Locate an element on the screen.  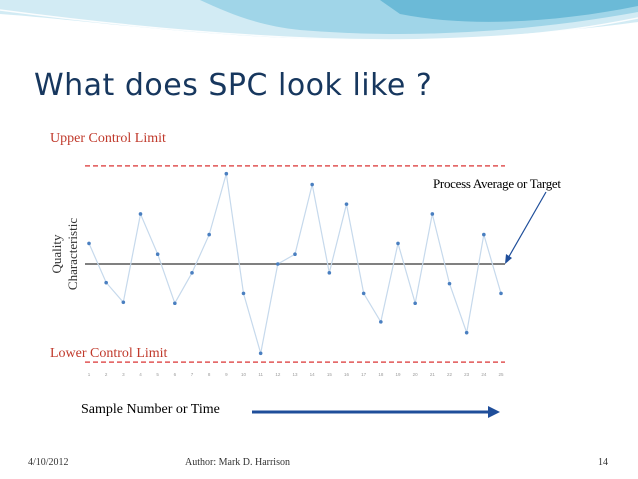
x-tick-label: 22 is located at coordinates (450, 374).